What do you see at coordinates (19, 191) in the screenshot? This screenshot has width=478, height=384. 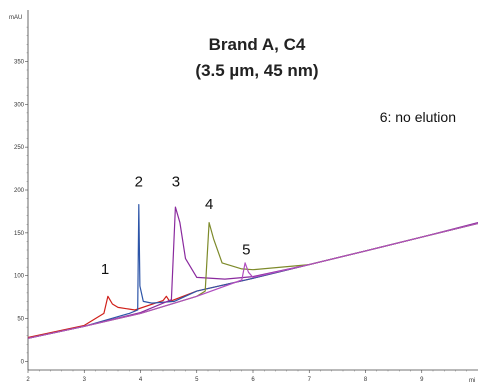 I see `y-tick-label: 200` at bounding box center [19, 191].